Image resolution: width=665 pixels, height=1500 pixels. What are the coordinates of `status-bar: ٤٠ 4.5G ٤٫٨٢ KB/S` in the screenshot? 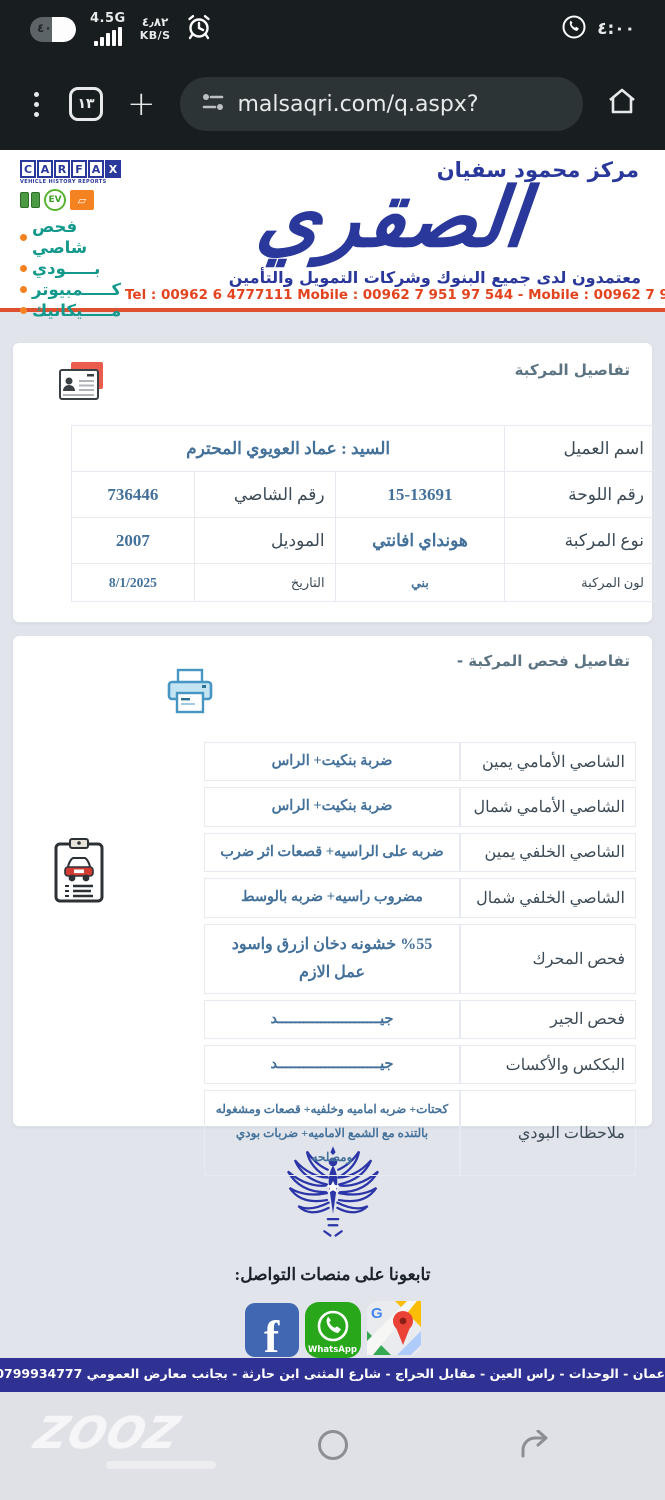 It's located at (332, 29).